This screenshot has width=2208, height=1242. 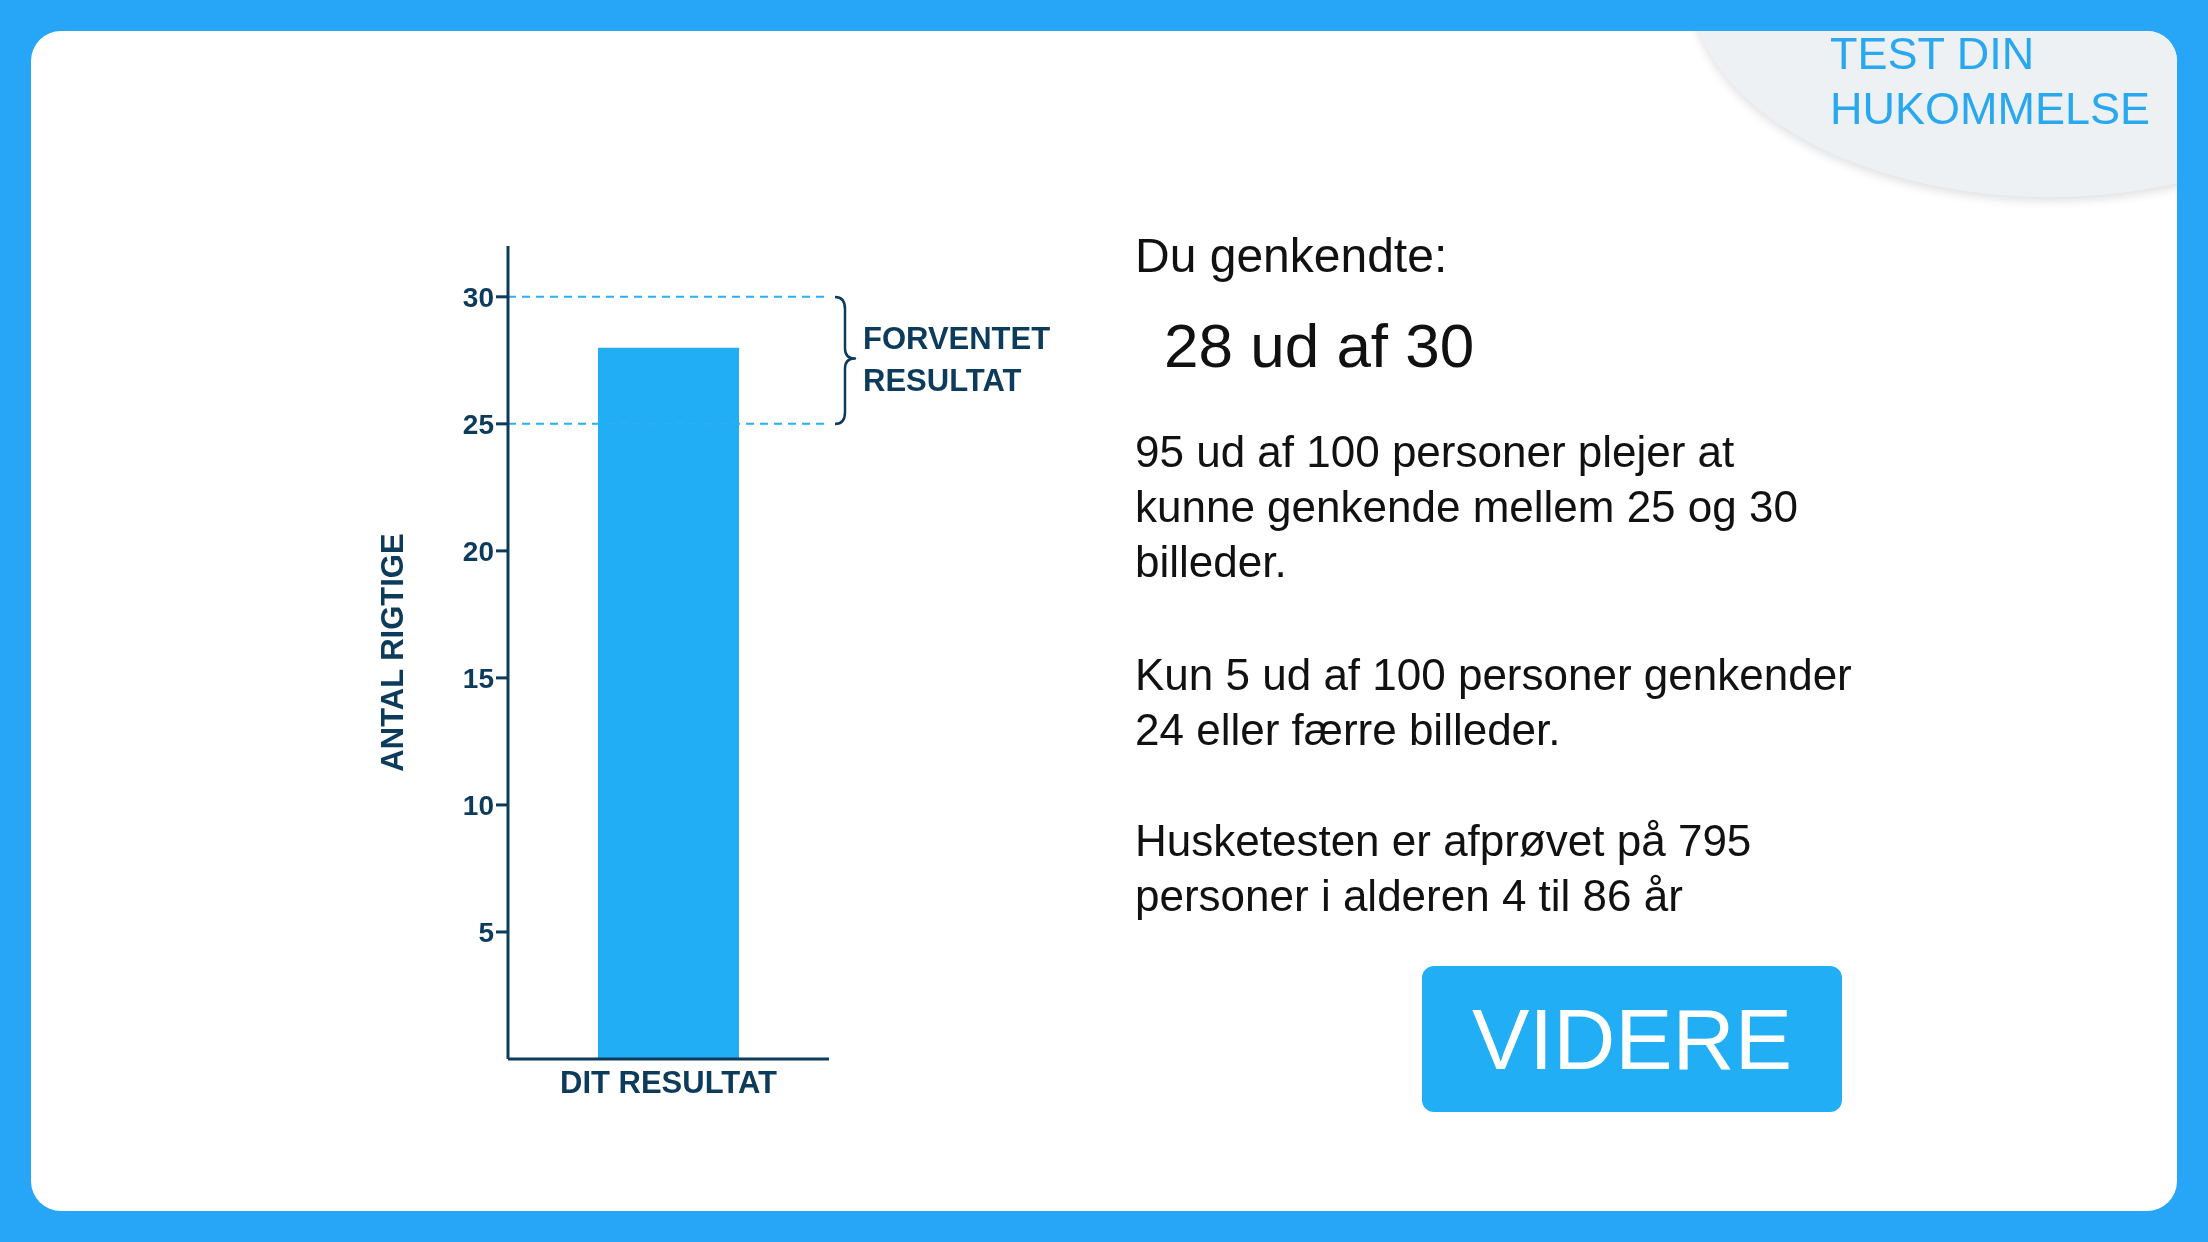 I want to click on text: Du genkendte:, so click(x=1291, y=255).